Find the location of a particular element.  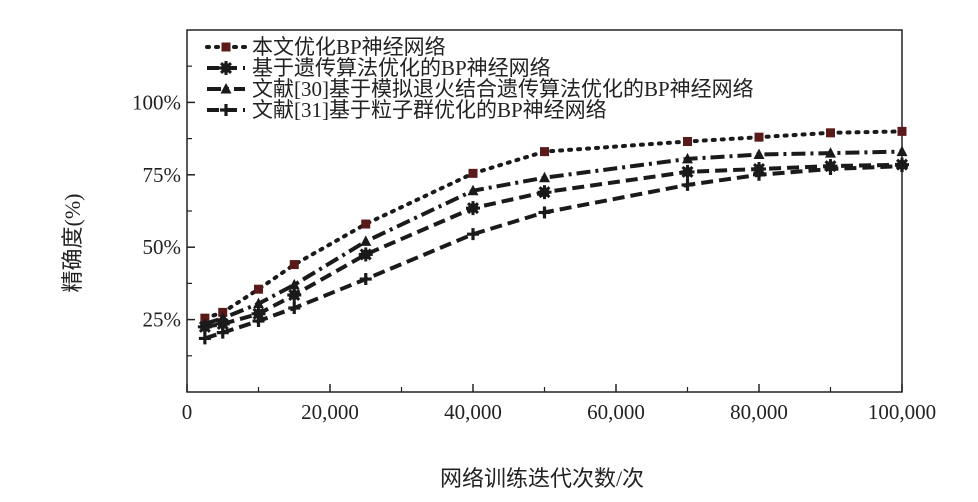

legend-item: 基于遗传算法优化的BP神经网络 is located at coordinates (379, 68).